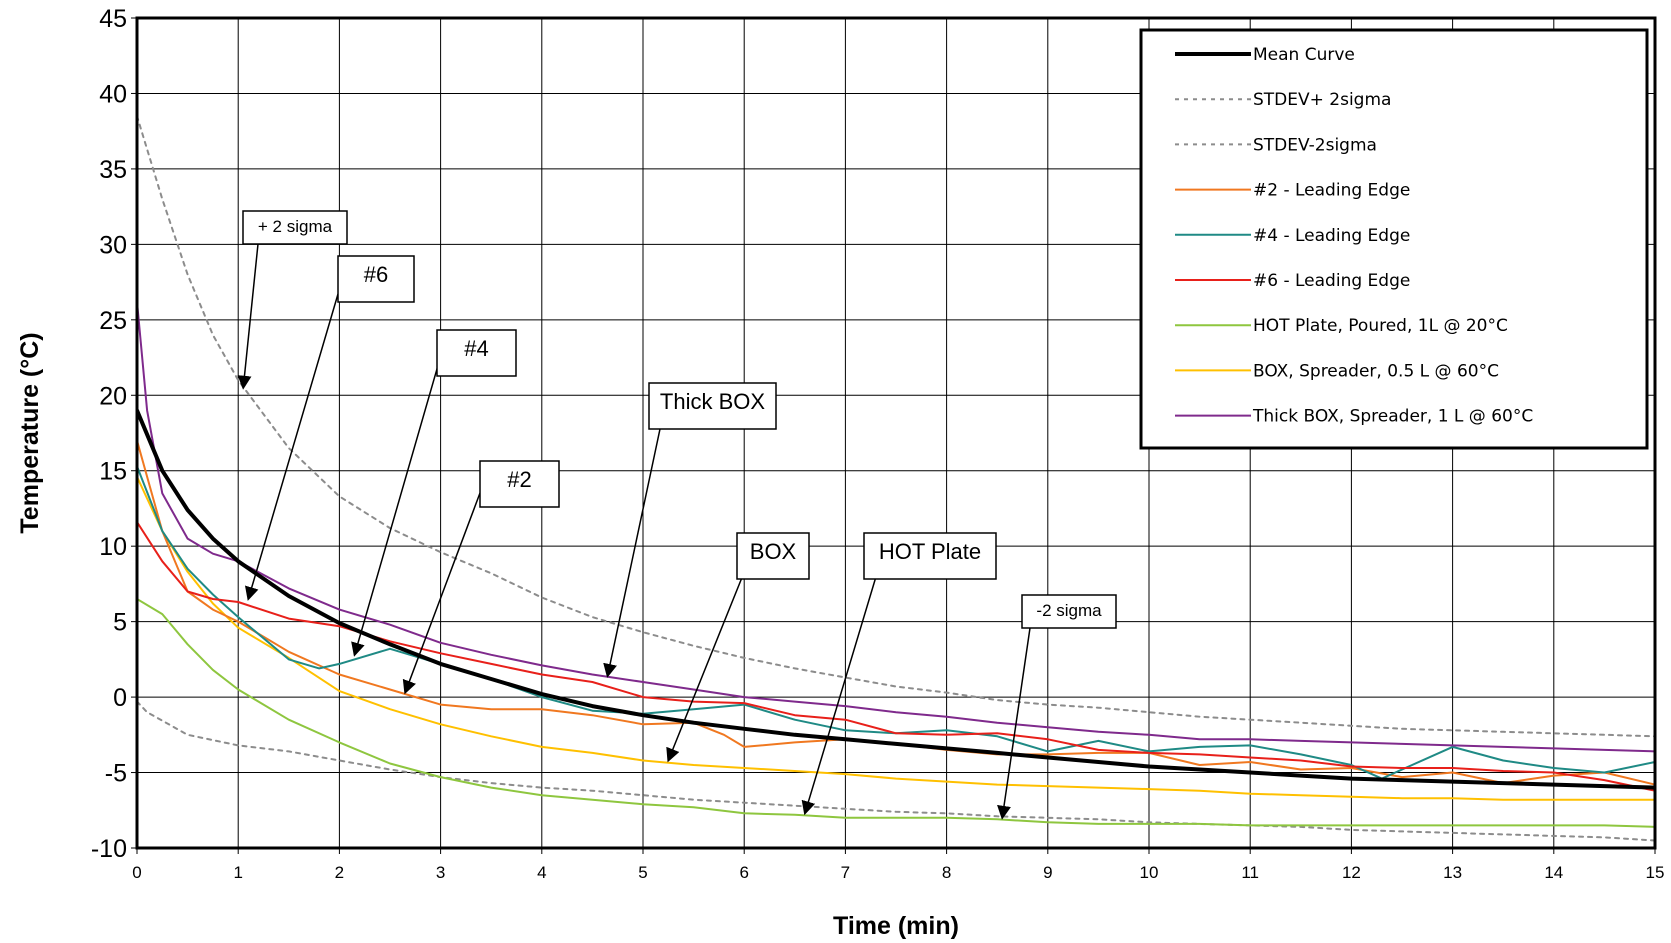 The height and width of the screenshot is (943, 1671). What do you see at coordinates (1351, 872) in the screenshot?
I see `x-tick-label: 12` at bounding box center [1351, 872].